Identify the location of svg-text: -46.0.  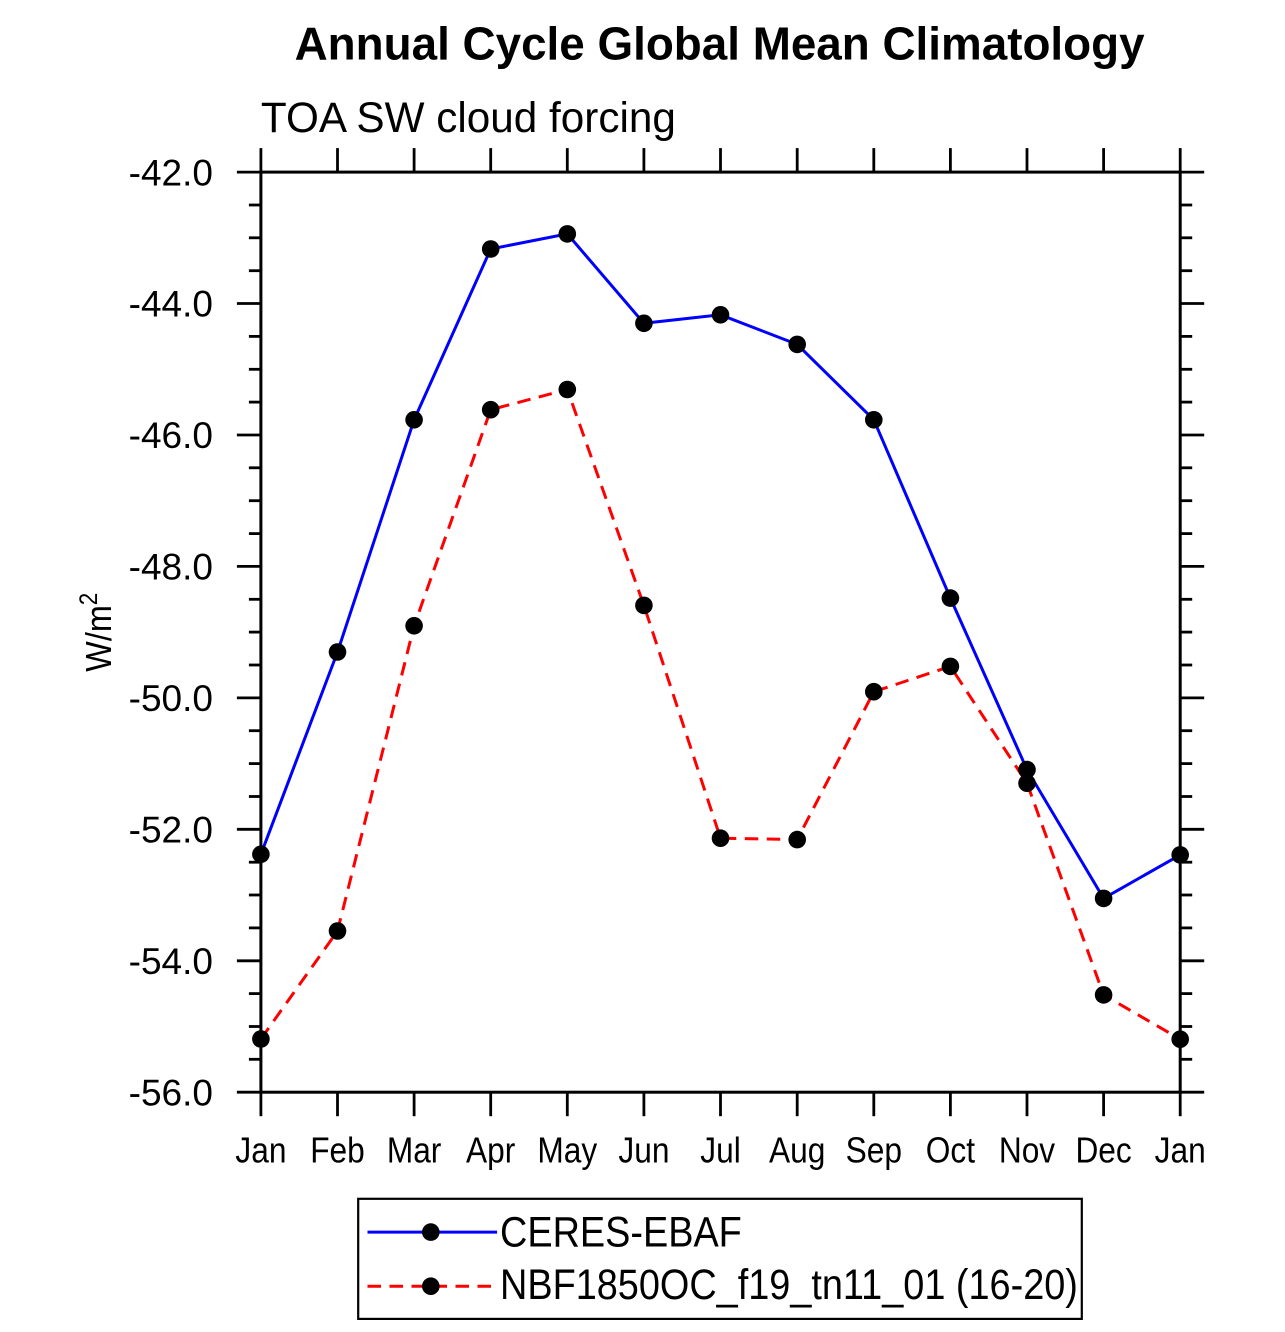
(171, 435).